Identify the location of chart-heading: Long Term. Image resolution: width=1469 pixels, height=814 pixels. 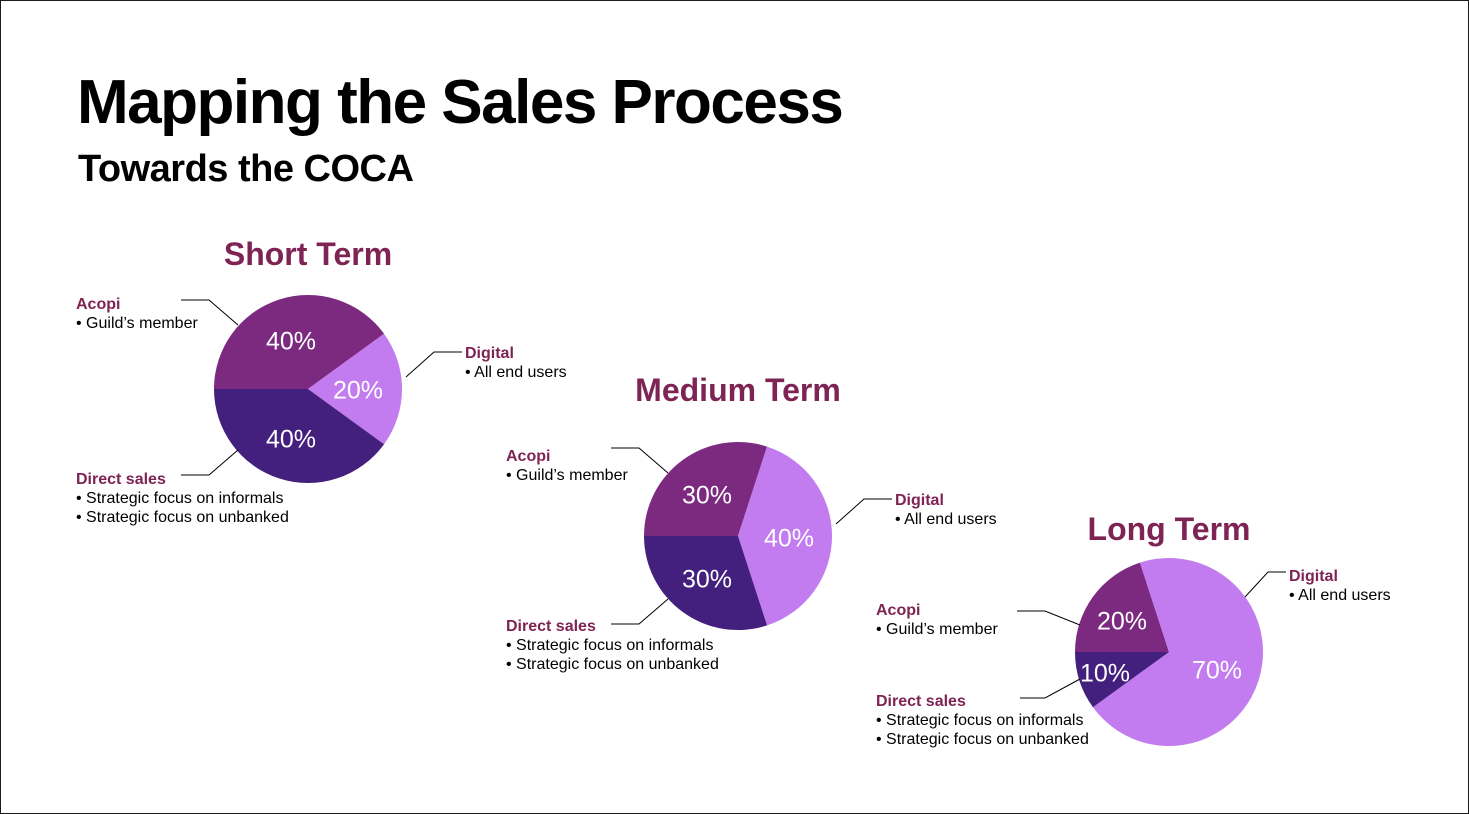
(1169, 529).